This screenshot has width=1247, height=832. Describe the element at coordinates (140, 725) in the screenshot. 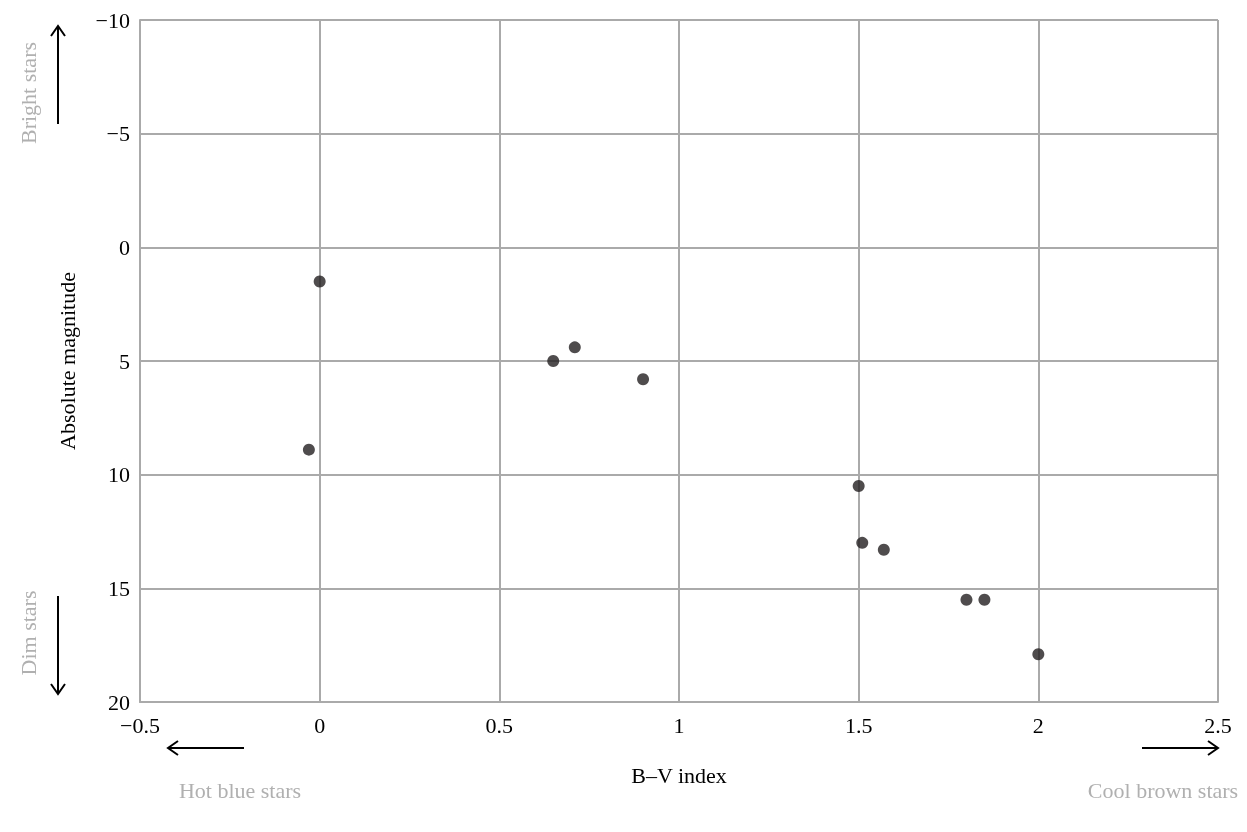

I see `x-tick-label: −0.5` at that location.